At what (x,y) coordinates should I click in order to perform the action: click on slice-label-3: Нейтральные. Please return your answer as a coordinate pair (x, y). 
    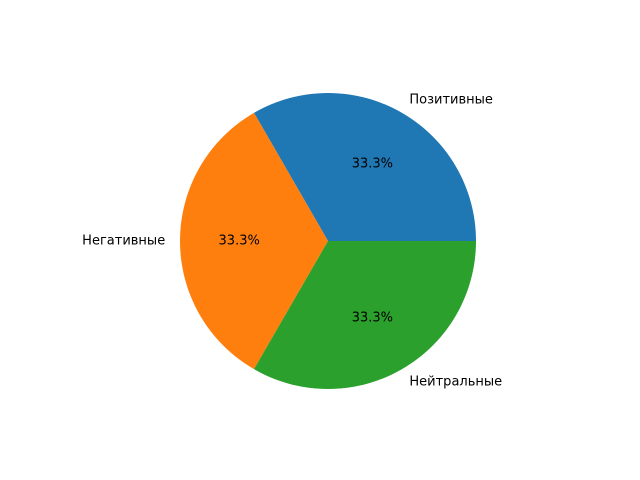
    Looking at the image, I should click on (455, 381).